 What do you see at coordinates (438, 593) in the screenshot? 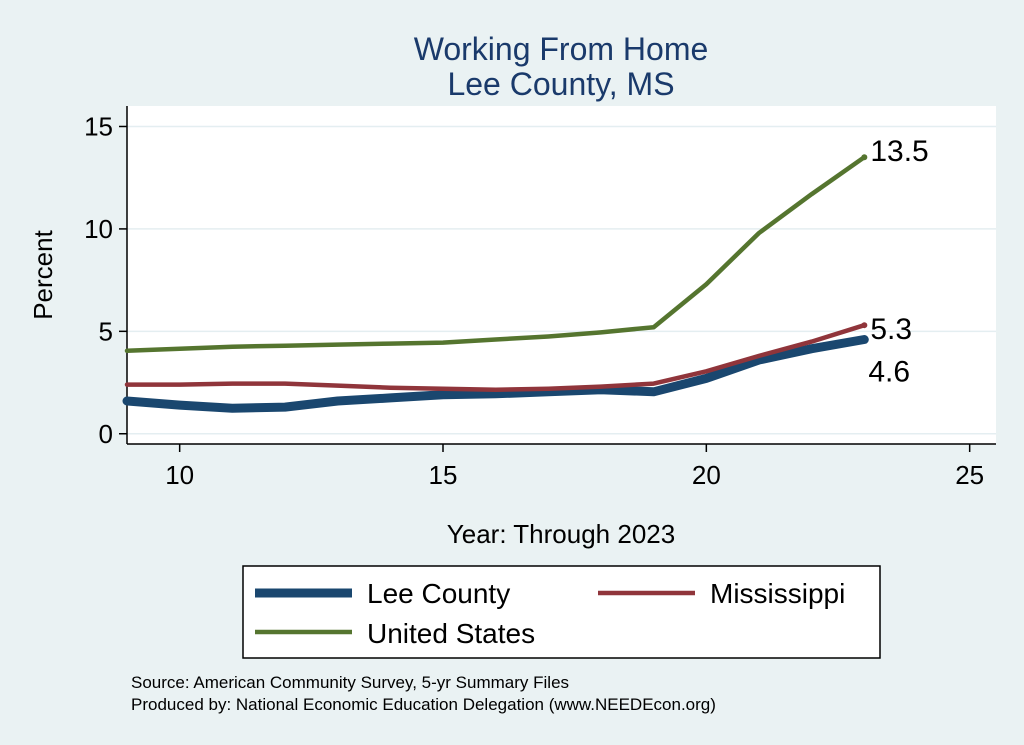
I see `legend-label-lee-county: Lee County` at bounding box center [438, 593].